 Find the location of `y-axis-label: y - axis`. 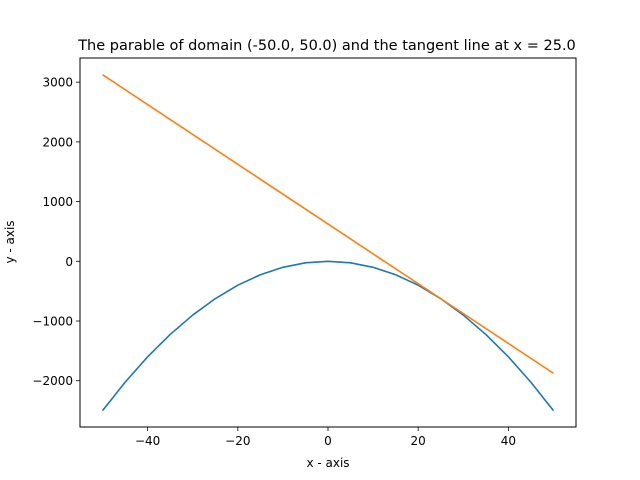

y-axis-label: y - axis is located at coordinates (10, 241).